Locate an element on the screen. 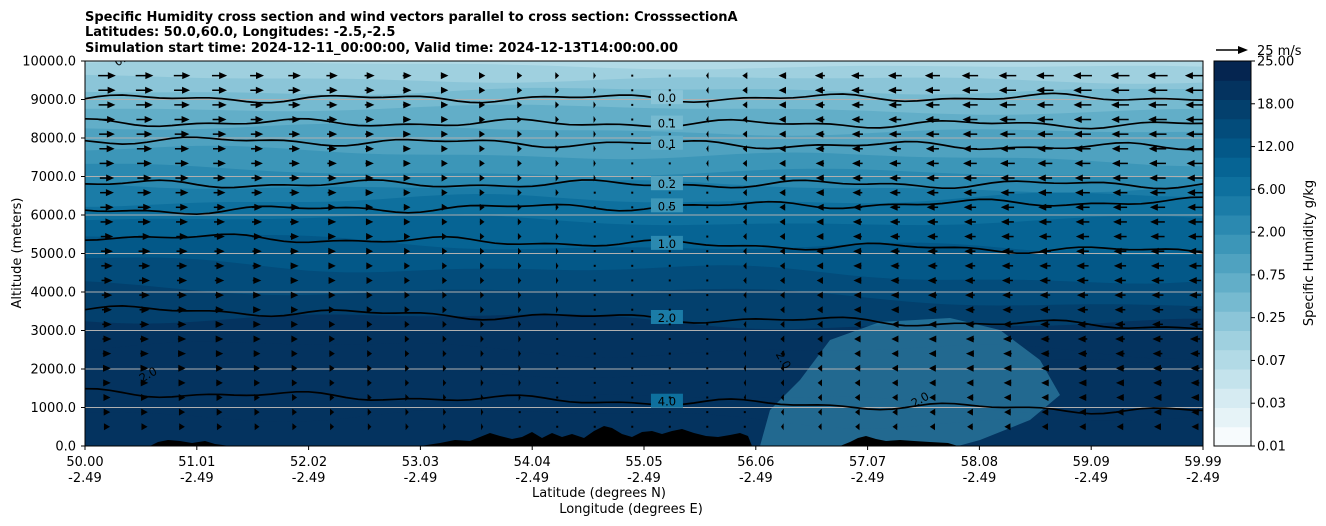 The height and width of the screenshot is (526, 1326). contour-label-bg is located at coordinates (666, 400).